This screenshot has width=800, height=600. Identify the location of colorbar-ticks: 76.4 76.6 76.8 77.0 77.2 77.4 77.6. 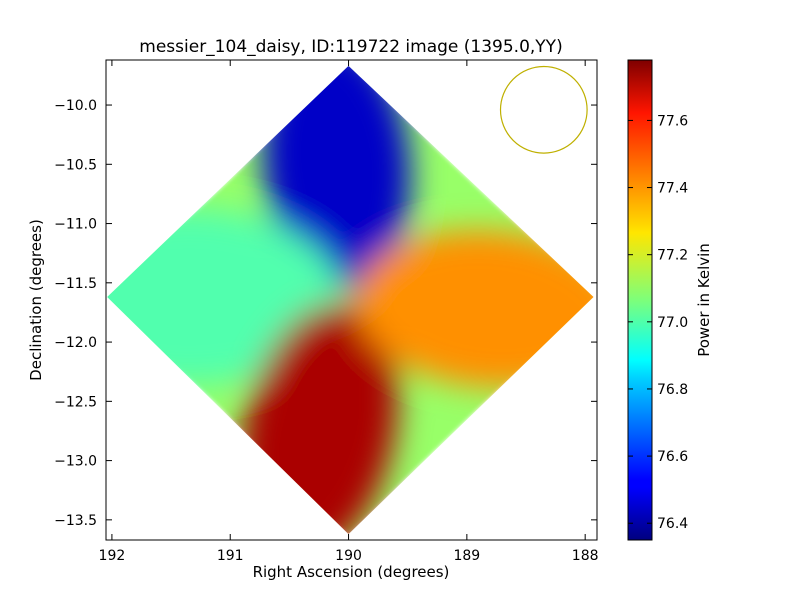
(658, 322).